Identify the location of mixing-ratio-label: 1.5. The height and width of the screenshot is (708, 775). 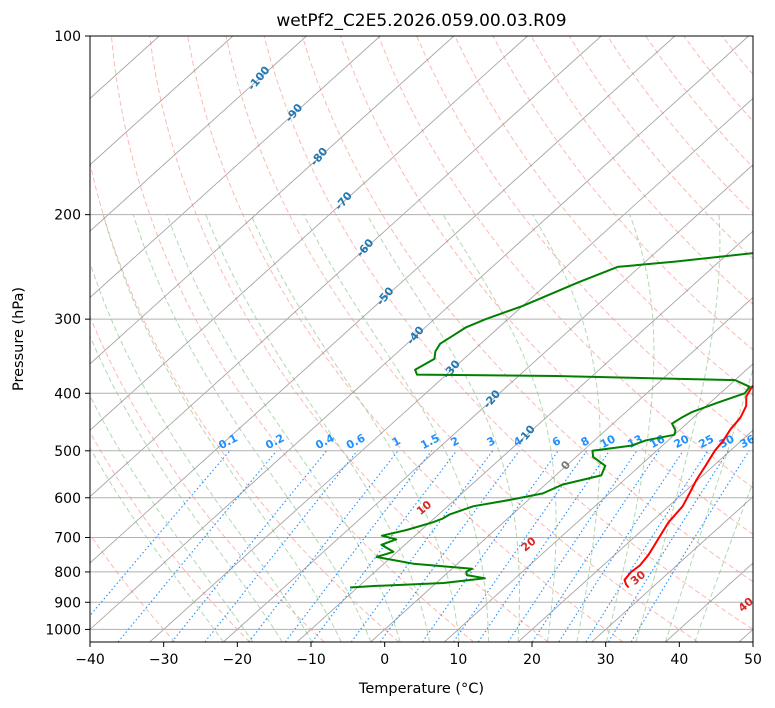
(429, 441).